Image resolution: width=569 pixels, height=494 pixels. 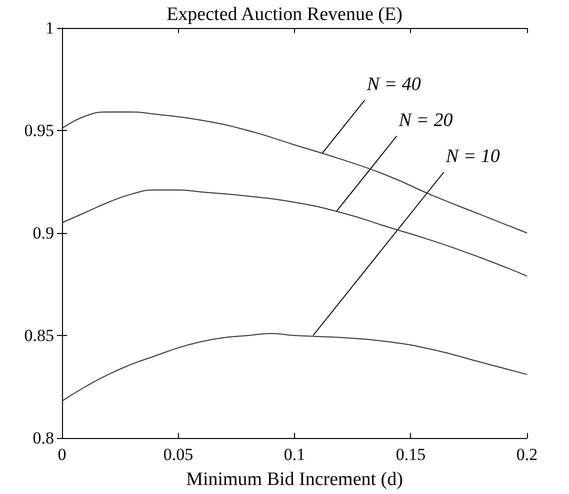 What do you see at coordinates (62, 454) in the screenshot?
I see `x-tick-label: 0` at bounding box center [62, 454].